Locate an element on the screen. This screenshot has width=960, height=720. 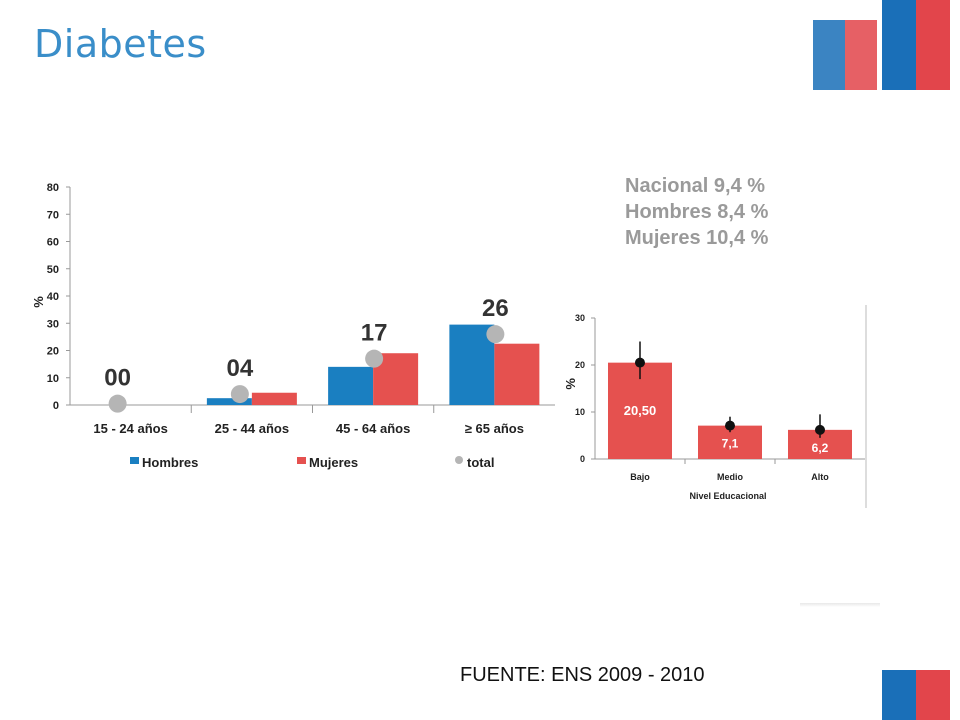
slide-title: Diabetes is located at coordinates (120, 44).